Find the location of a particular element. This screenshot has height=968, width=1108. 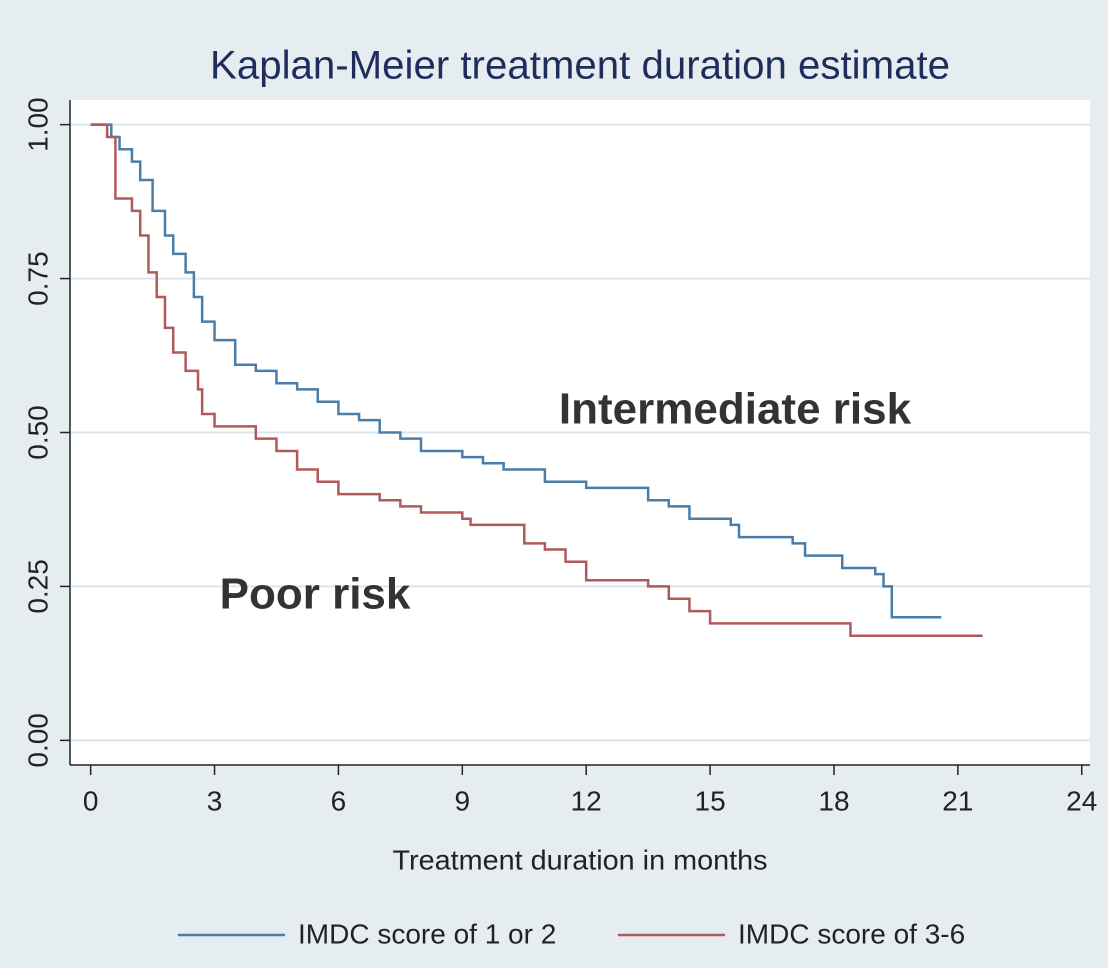

x-tick-label: 3 is located at coordinates (215, 800).